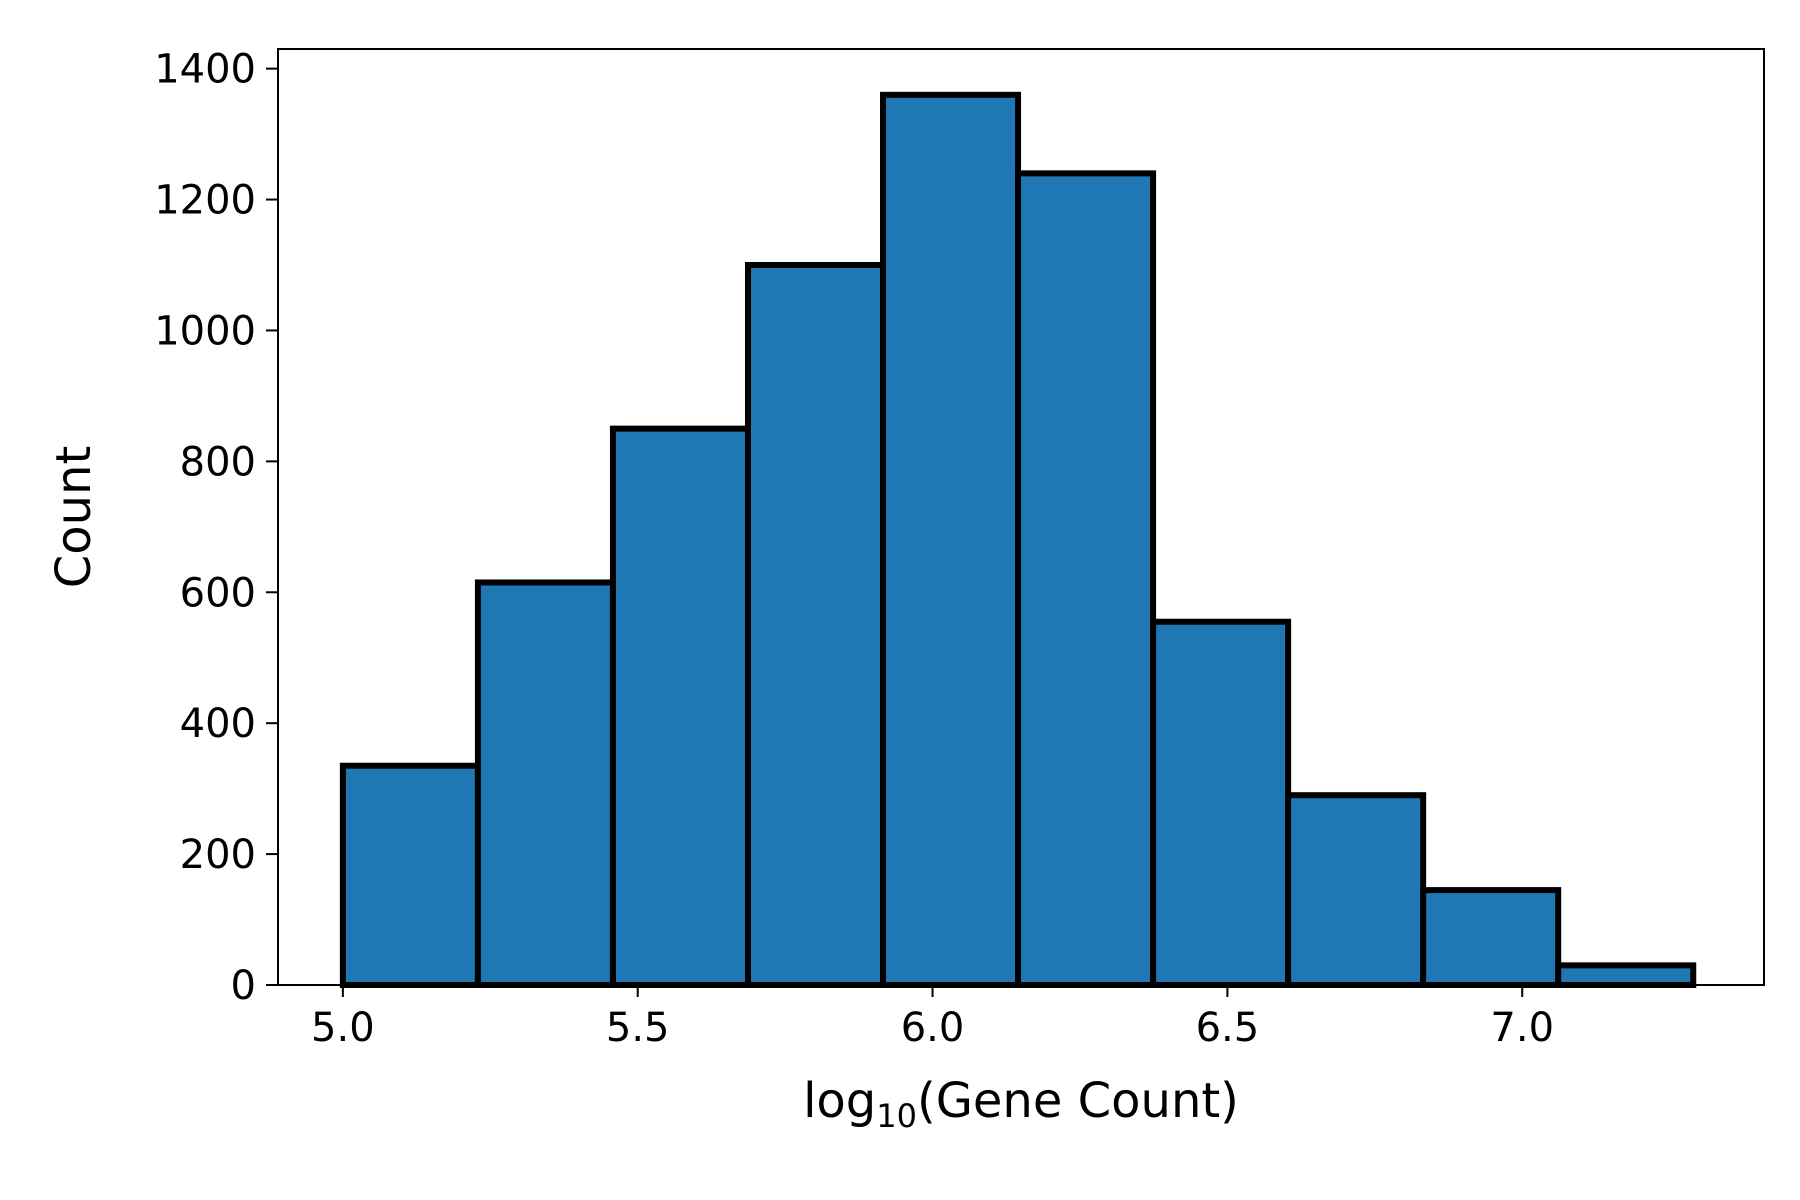 Image resolution: width=1800 pixels, height=1200 pixels. What do you see at coordinates (839, 1101) in the screenshot?
I see `x-axis-label-prefix: log` at bounding box center [839, 1101].